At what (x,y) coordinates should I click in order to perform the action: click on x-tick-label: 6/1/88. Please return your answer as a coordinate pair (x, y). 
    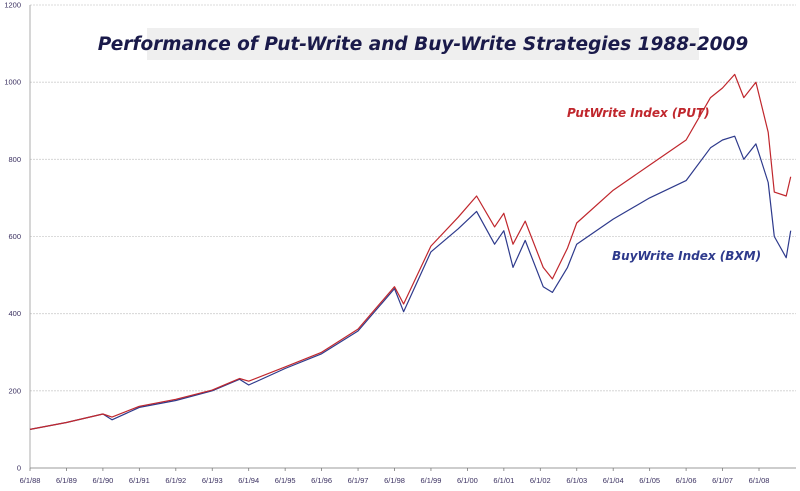
    Looking at the image, I should click on (30, 480).